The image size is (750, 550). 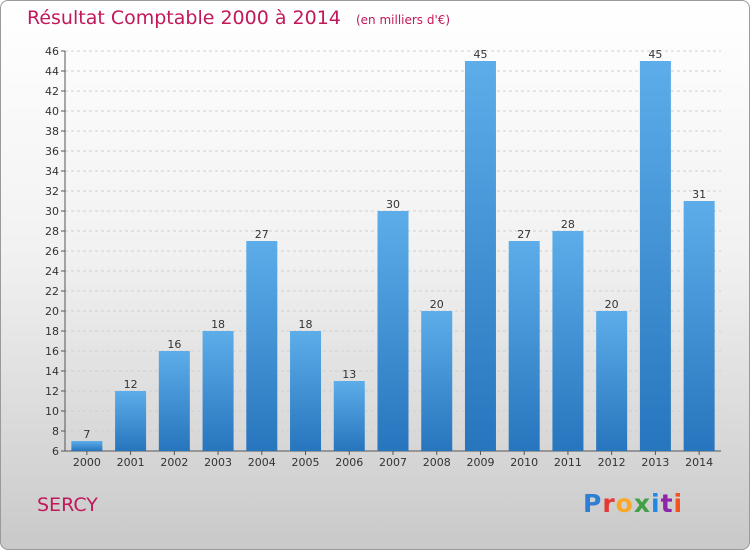 I want to click on bar-2000, so click(x=87, y=446).